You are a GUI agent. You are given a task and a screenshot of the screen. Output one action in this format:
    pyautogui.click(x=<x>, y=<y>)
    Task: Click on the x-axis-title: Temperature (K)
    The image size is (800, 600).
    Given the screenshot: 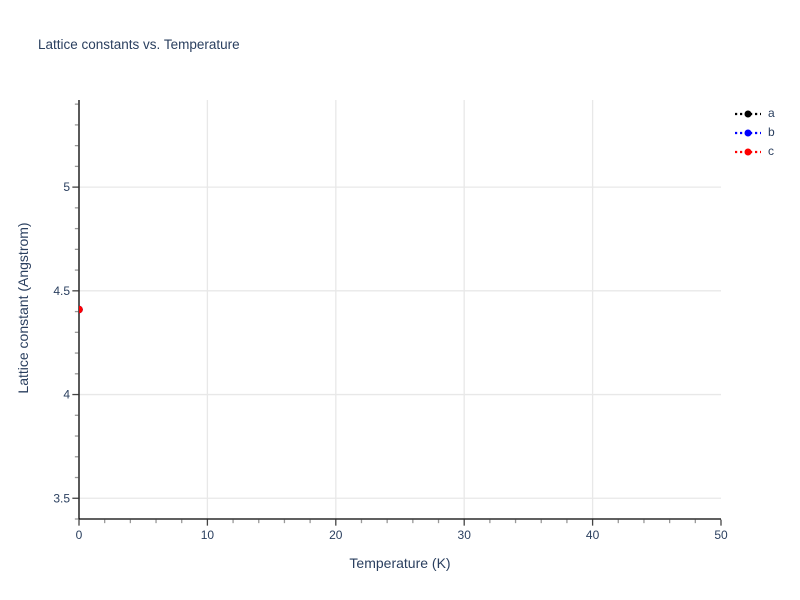 What is the action you would take?
    pyautogui.click(x=400, y=563)
    